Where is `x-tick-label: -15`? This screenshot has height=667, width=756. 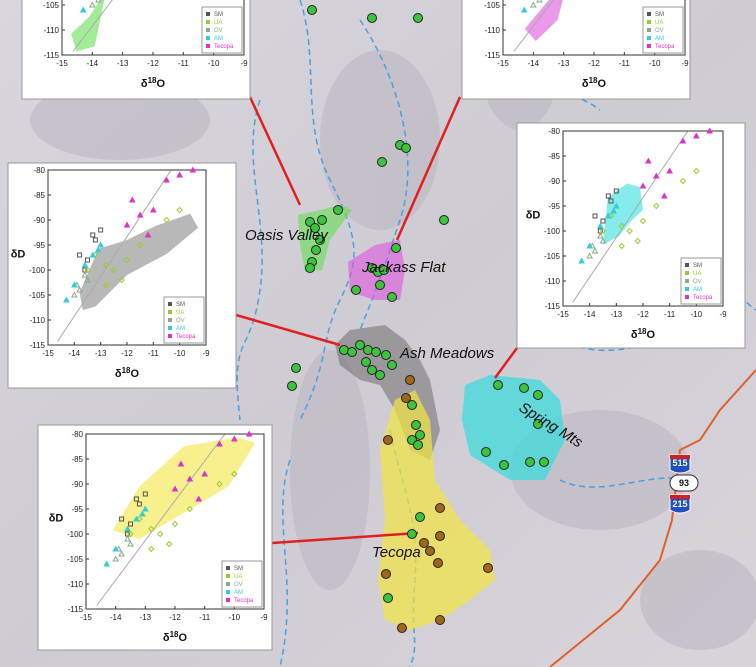
x-tick-label: -15 is located at coordinates (563, 314).